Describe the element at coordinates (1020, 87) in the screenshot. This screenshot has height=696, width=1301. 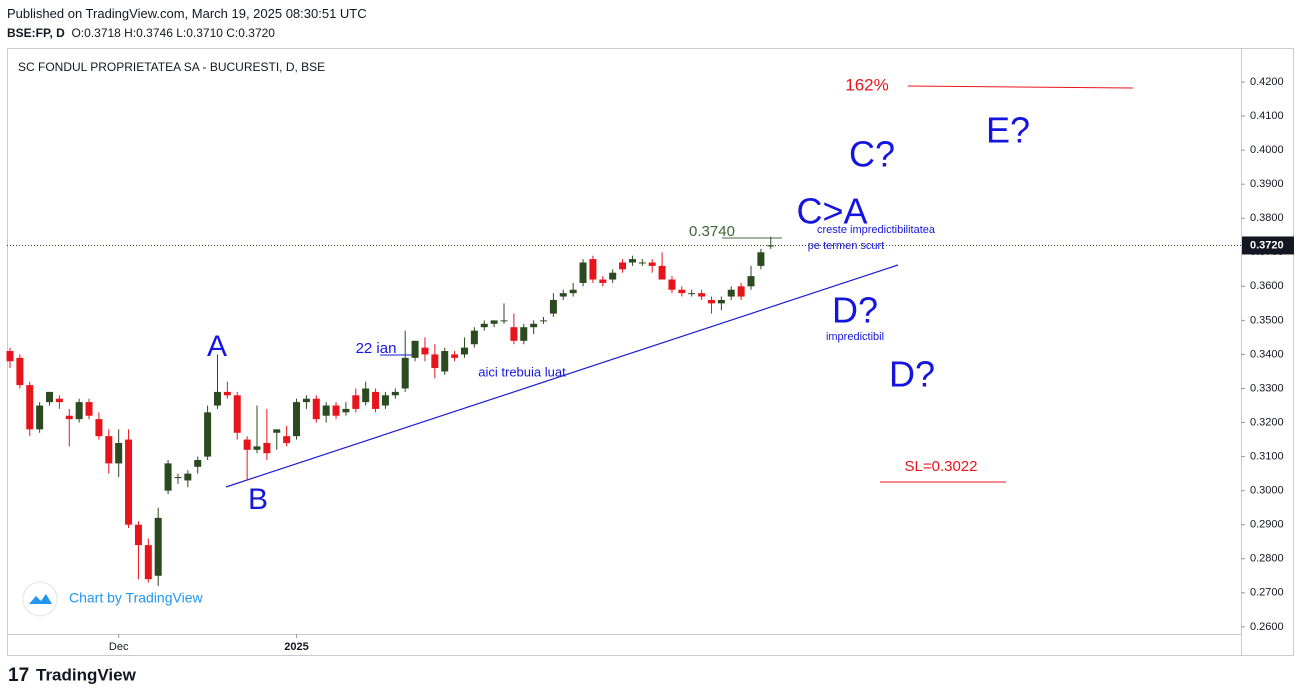
I see `target-line` at that location.